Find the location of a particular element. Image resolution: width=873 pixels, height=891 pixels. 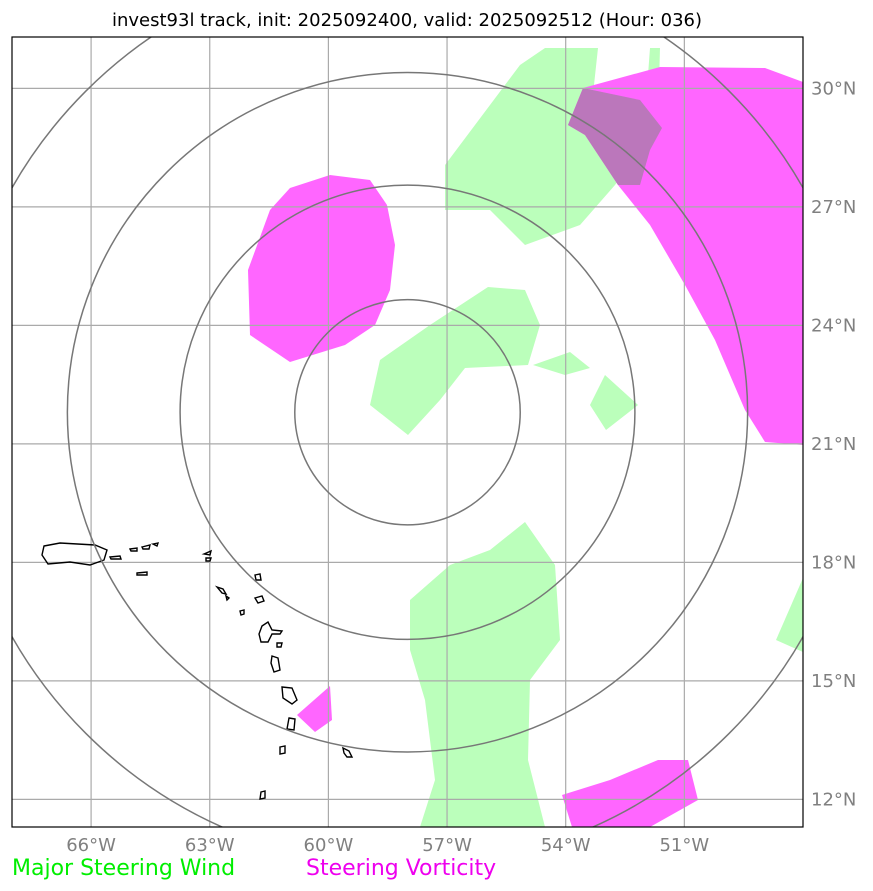

puerto-rico-coastline is located at coordinates (74, 554).